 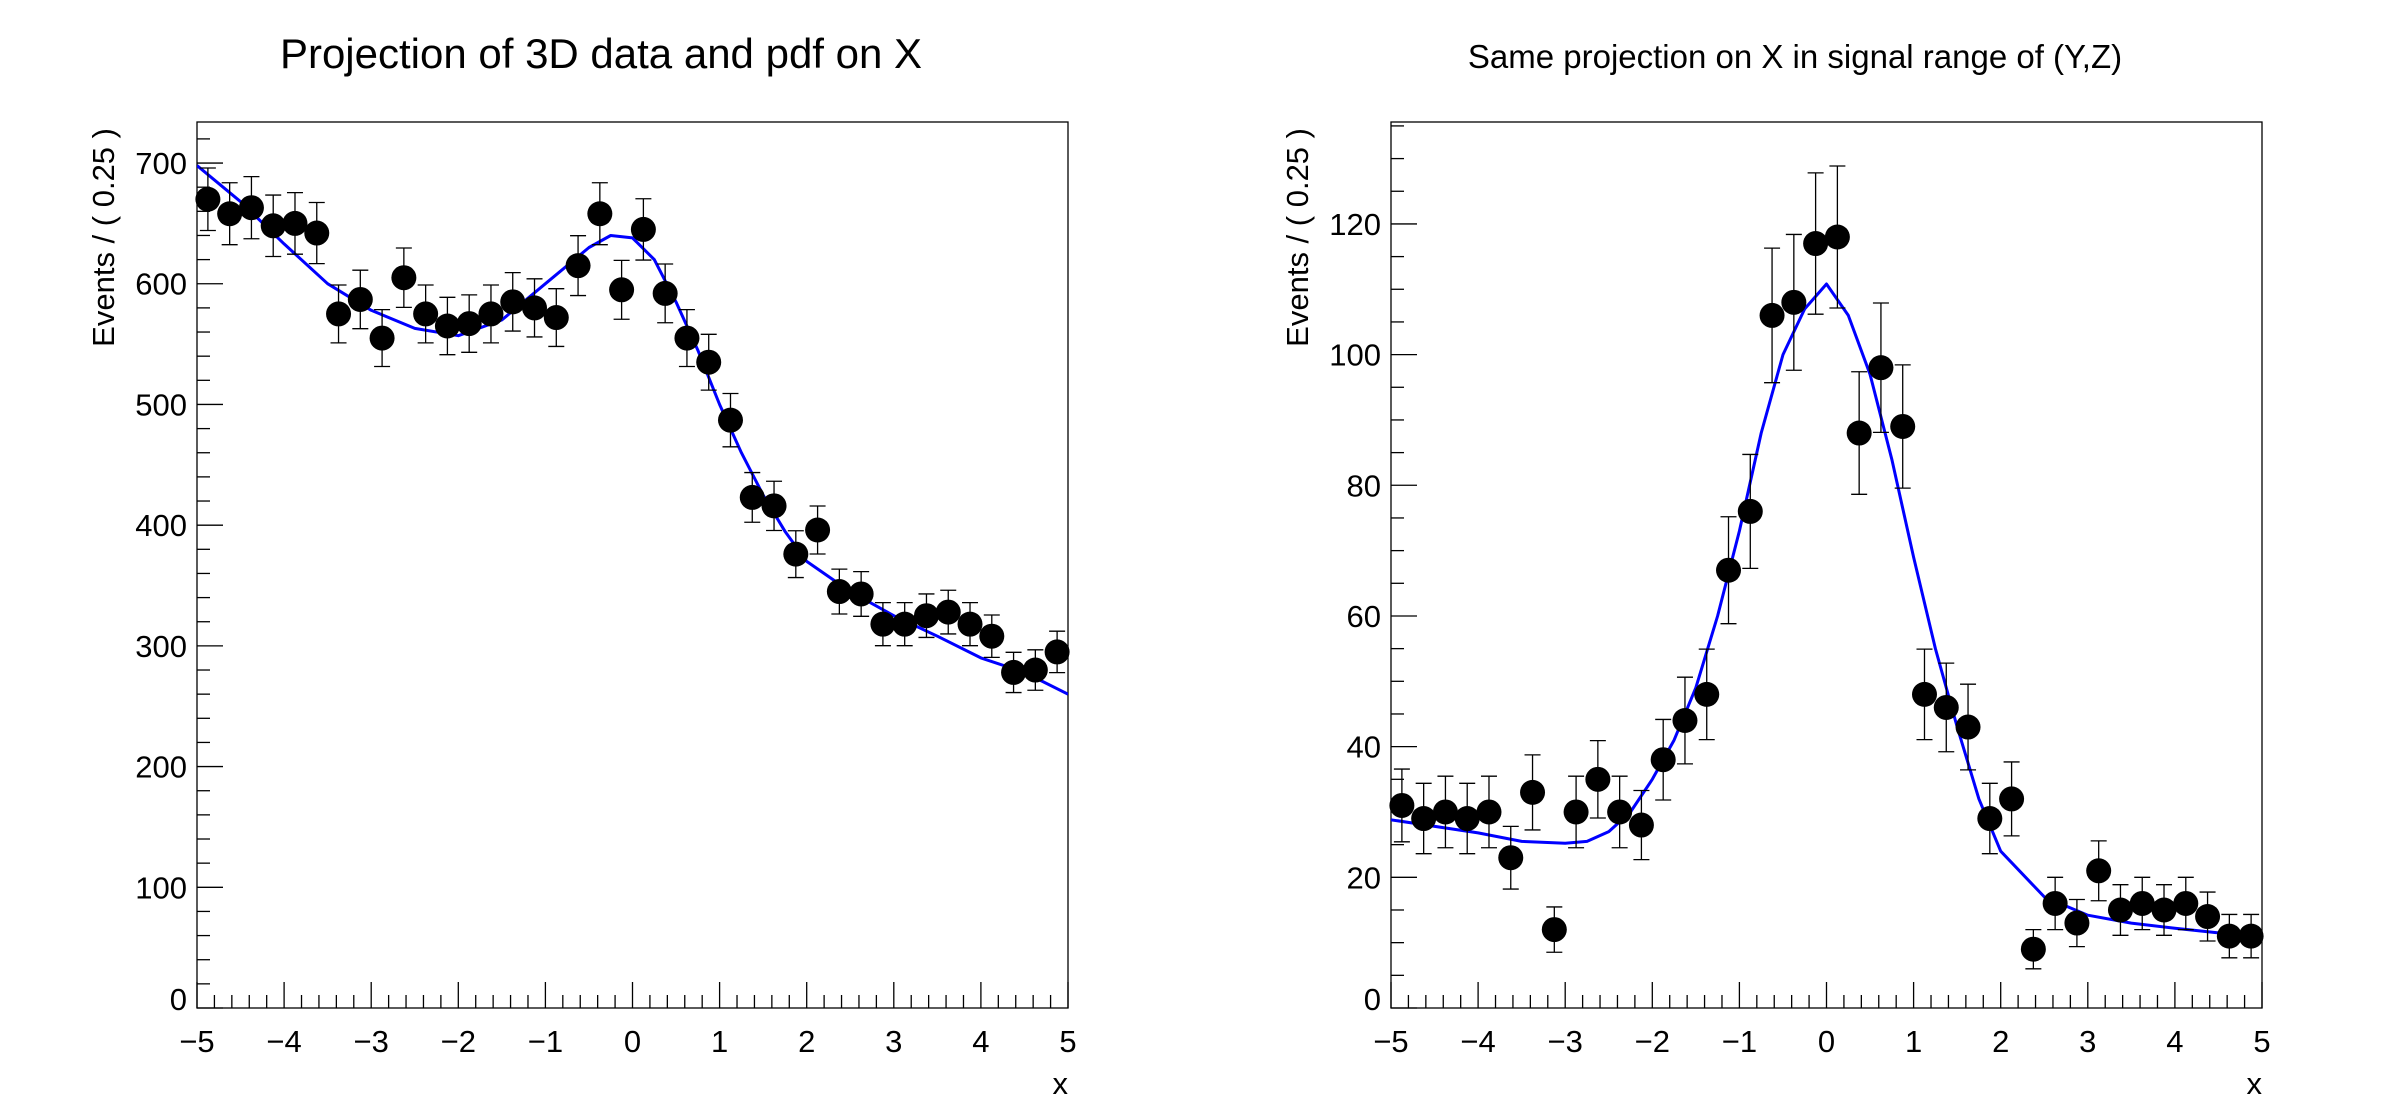 I want to click on right-x-tick-label: 4, so click(x=2174, y=1041).